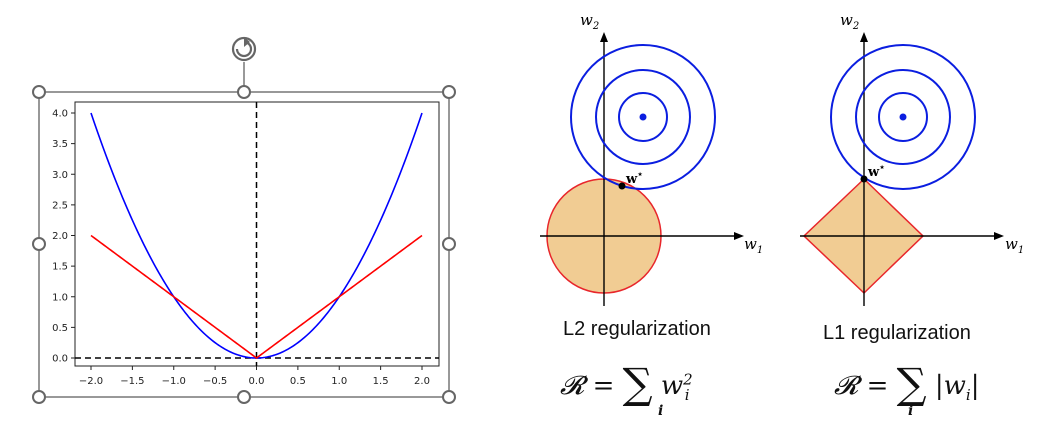 This screenshot has height=429, width=1045. I want to click on l2-y-arrow, so click(604, 37).